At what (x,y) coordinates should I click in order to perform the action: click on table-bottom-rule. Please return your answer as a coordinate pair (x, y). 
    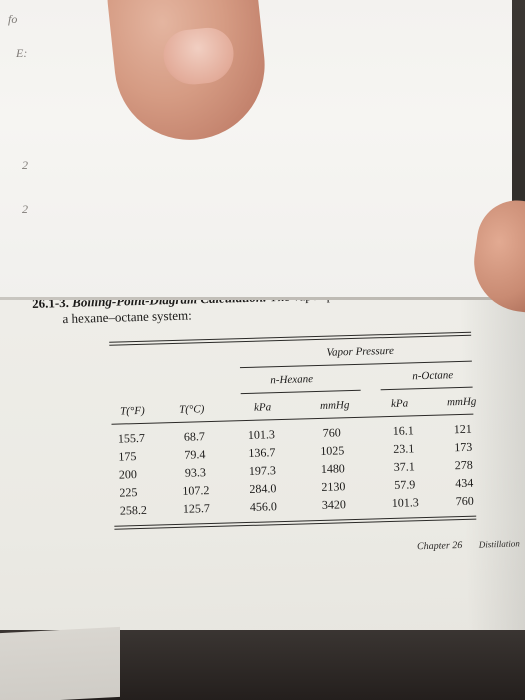
    Looking at the image, I should click on (295, 521).